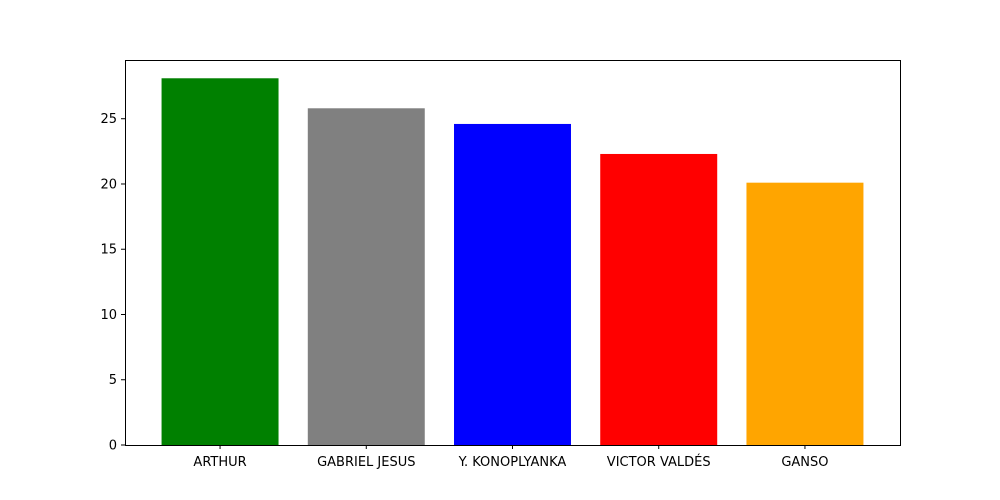  Describe the element at coordinates (113, 446) in the screenshot. I see `y-tick-label: 0` at that location.